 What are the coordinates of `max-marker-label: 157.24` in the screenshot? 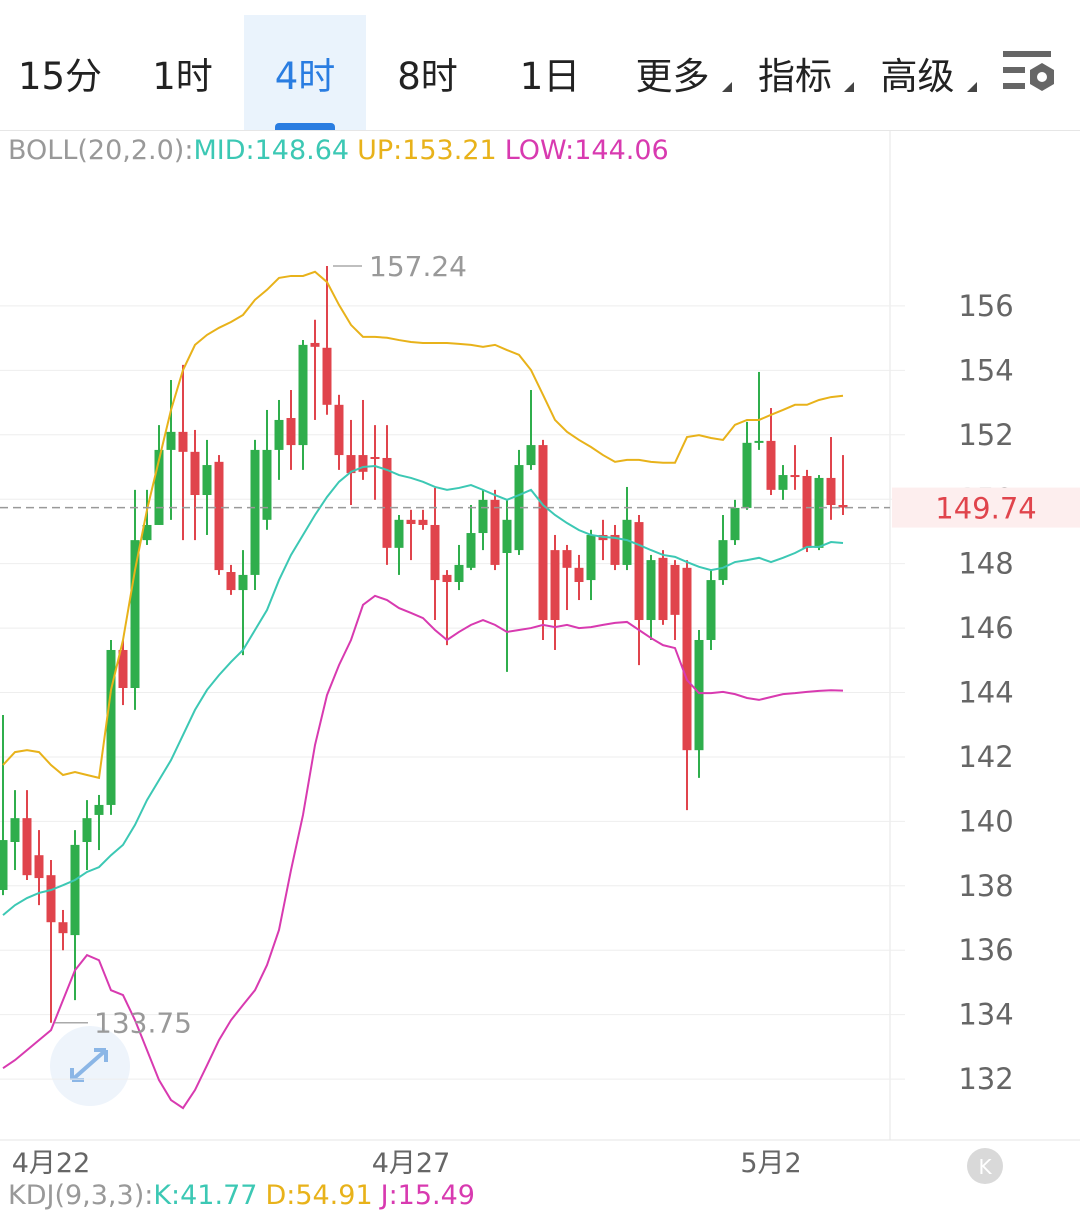 It's located at (418, 266).